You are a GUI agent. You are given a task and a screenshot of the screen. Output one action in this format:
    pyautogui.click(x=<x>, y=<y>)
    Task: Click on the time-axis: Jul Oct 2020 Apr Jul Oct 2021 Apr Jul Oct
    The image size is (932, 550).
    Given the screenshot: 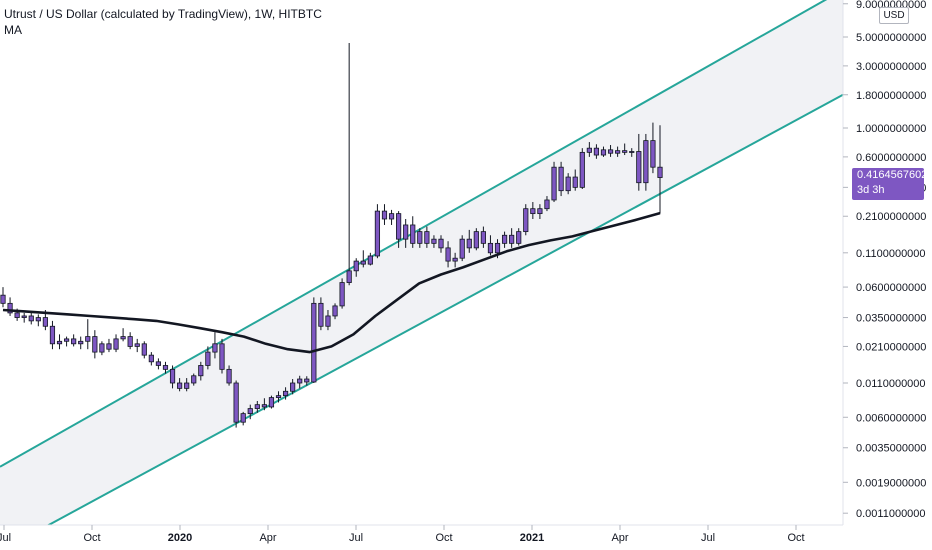 What is the action you would take?
    pyautogui.click(x=402, y=534)
    